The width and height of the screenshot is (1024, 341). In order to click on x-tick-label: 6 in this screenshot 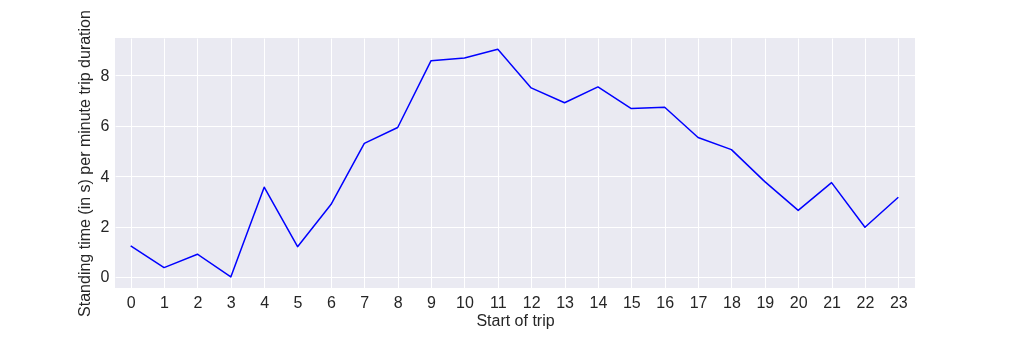, I will do `click(331, 302)`.